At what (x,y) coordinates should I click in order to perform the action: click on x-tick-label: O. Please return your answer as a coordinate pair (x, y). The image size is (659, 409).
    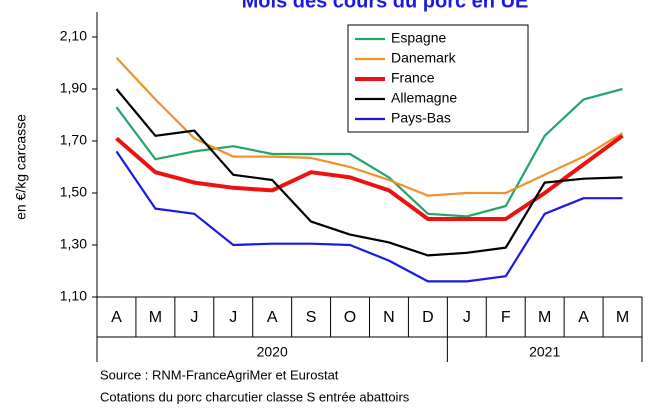
    Looking at the image, I should click on (350, 317).